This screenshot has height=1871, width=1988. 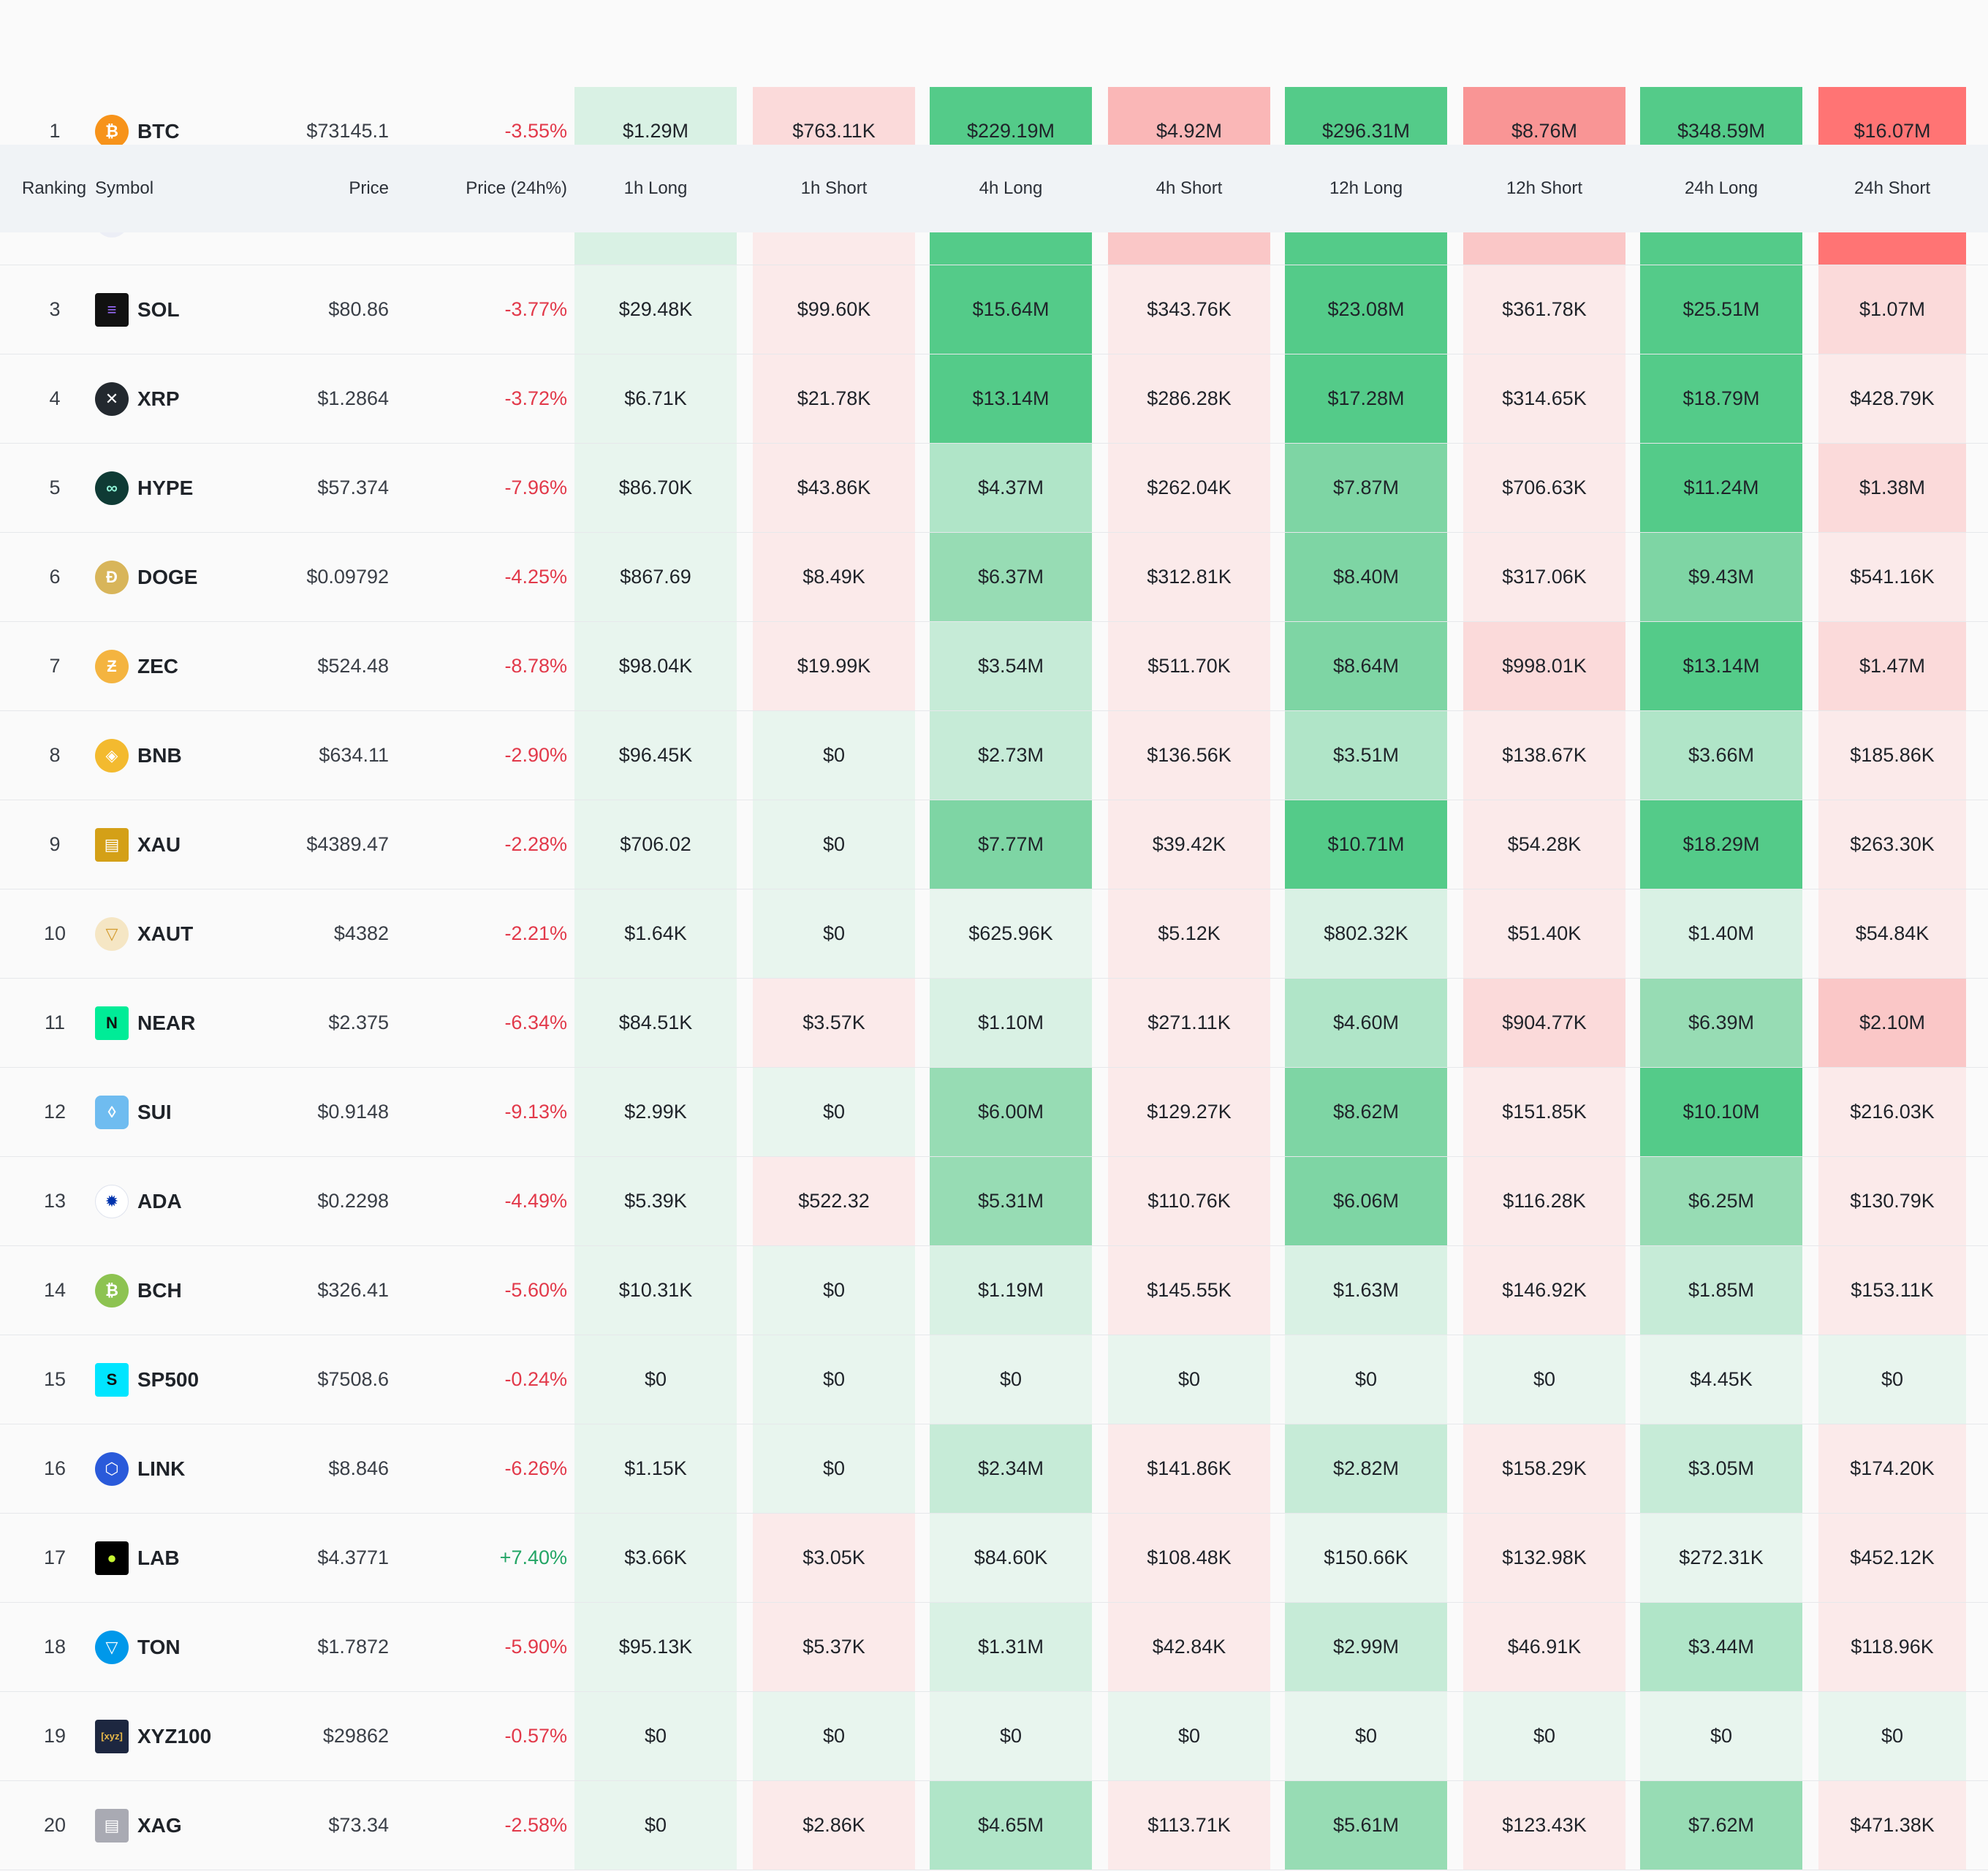 What do you see at coordinates (55, 1825) in the screenshot?
I see `rank-cell: 20` at bounding box center [55, 1825].